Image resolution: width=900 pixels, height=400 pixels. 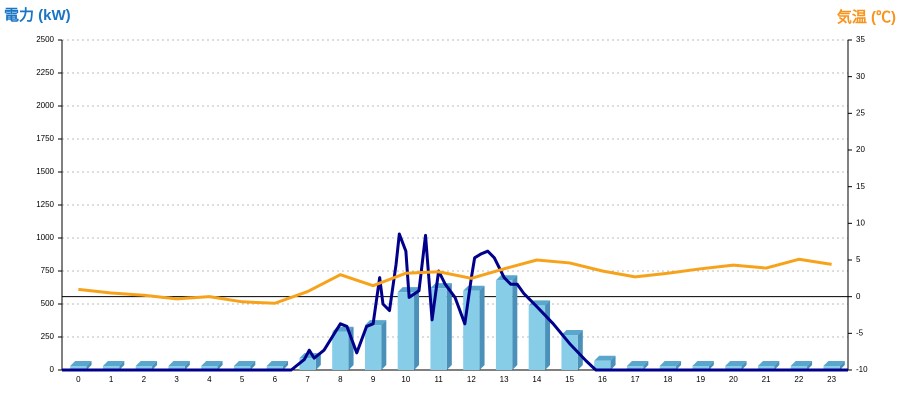 I want to click on x-tick-label: 20, so click(x=733, y=379).